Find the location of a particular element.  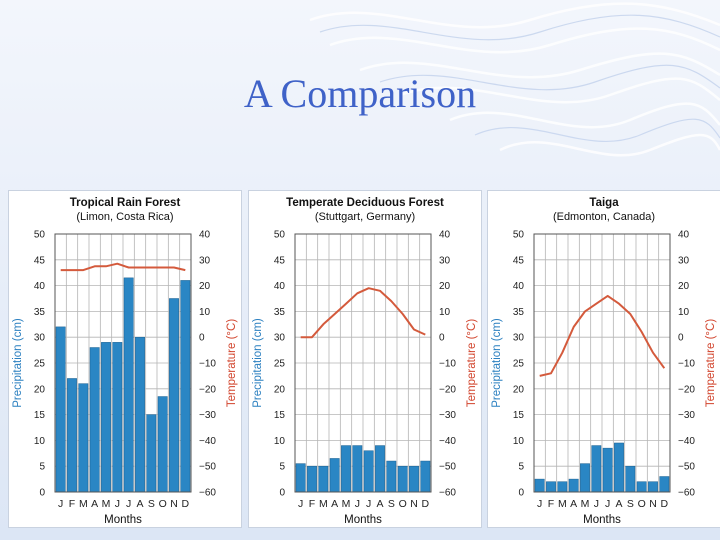

y-tick-label: 20 is located at coordinates (519, 389).